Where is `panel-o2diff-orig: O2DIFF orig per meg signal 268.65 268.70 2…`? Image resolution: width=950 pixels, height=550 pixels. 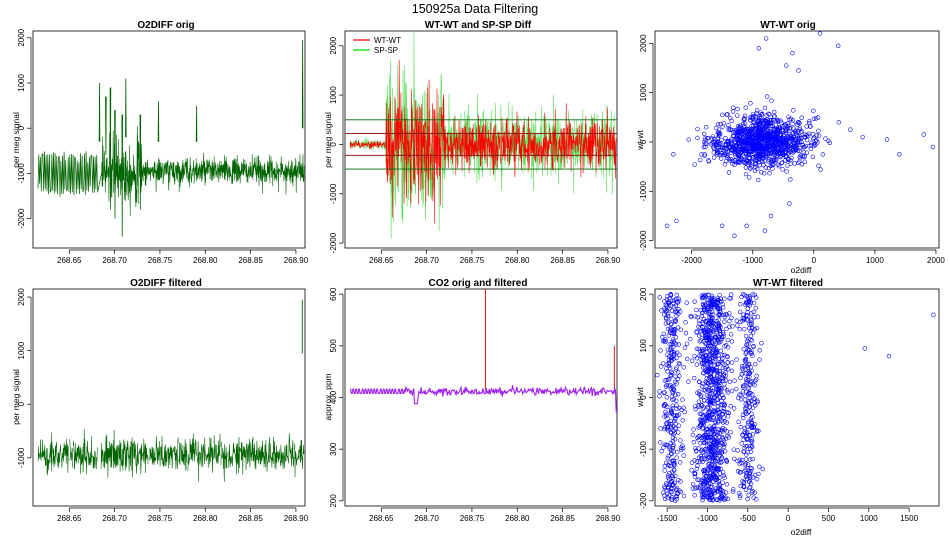
panel-o2diff-orig: O2DIFF orig per meg signal 268.65 268.70 2… is located at coordinates (160, 142).